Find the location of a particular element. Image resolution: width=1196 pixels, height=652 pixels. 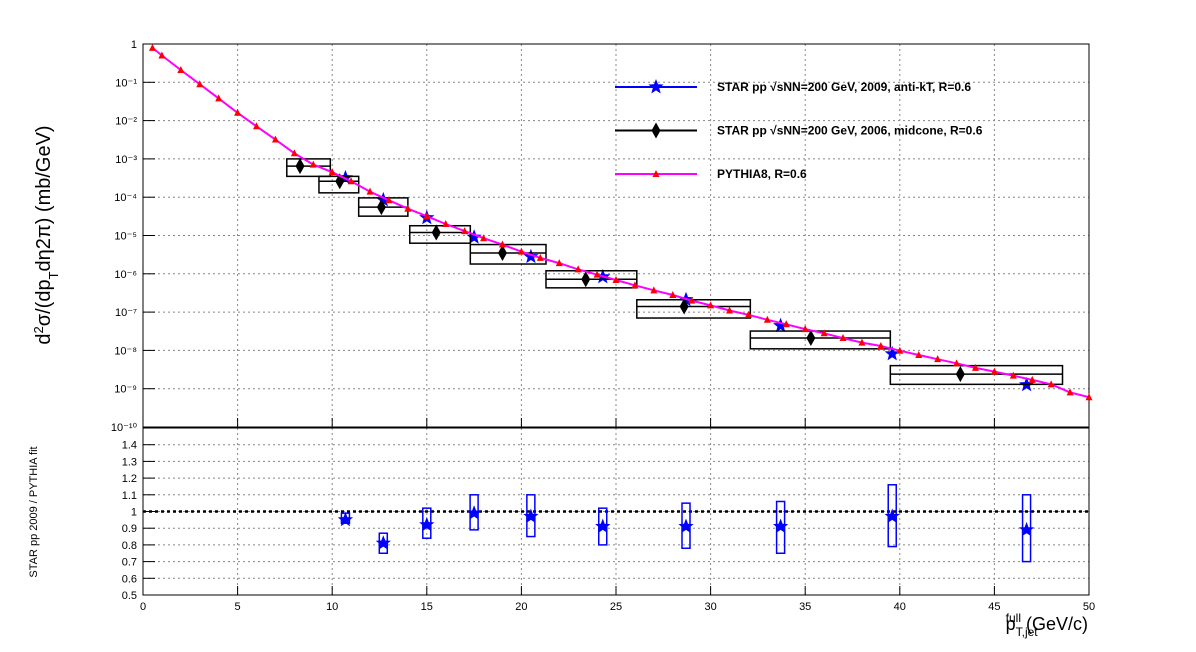

y-axis-title: d2σ/(dpTdη2π) (mb/GeV) is located at coordinates (46, 234).